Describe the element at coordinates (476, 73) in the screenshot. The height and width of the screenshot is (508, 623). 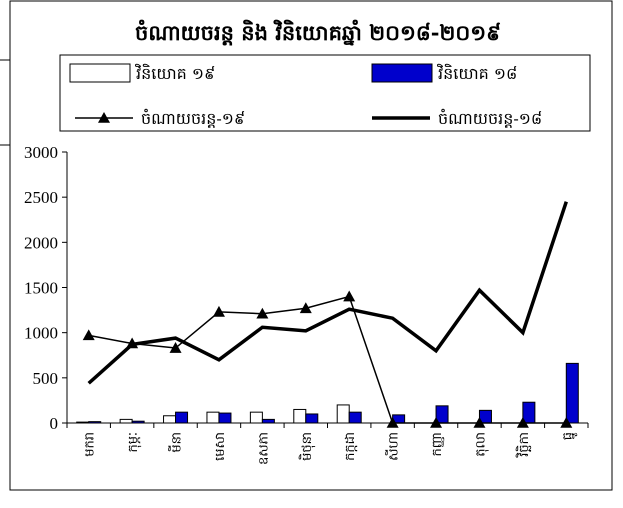
I see `legend-label: វិនិយោគ ១៨` at that location.